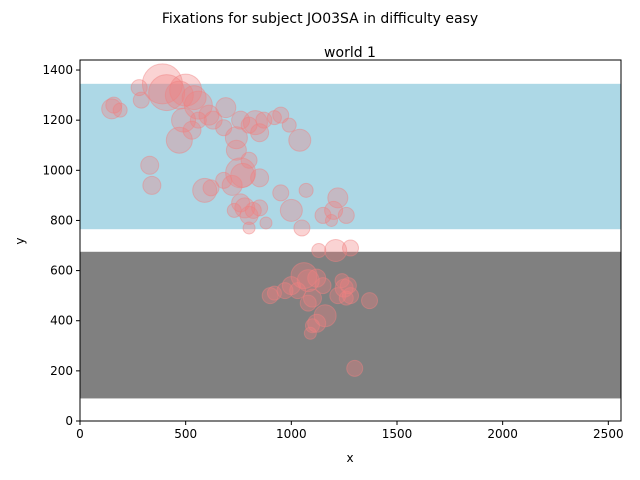 This screenshot has height=480, width=640. What do you see at coordinates (61, 371) in the screenshot?
I see `y-tick-label: 200` at bounding box center [61, 371].